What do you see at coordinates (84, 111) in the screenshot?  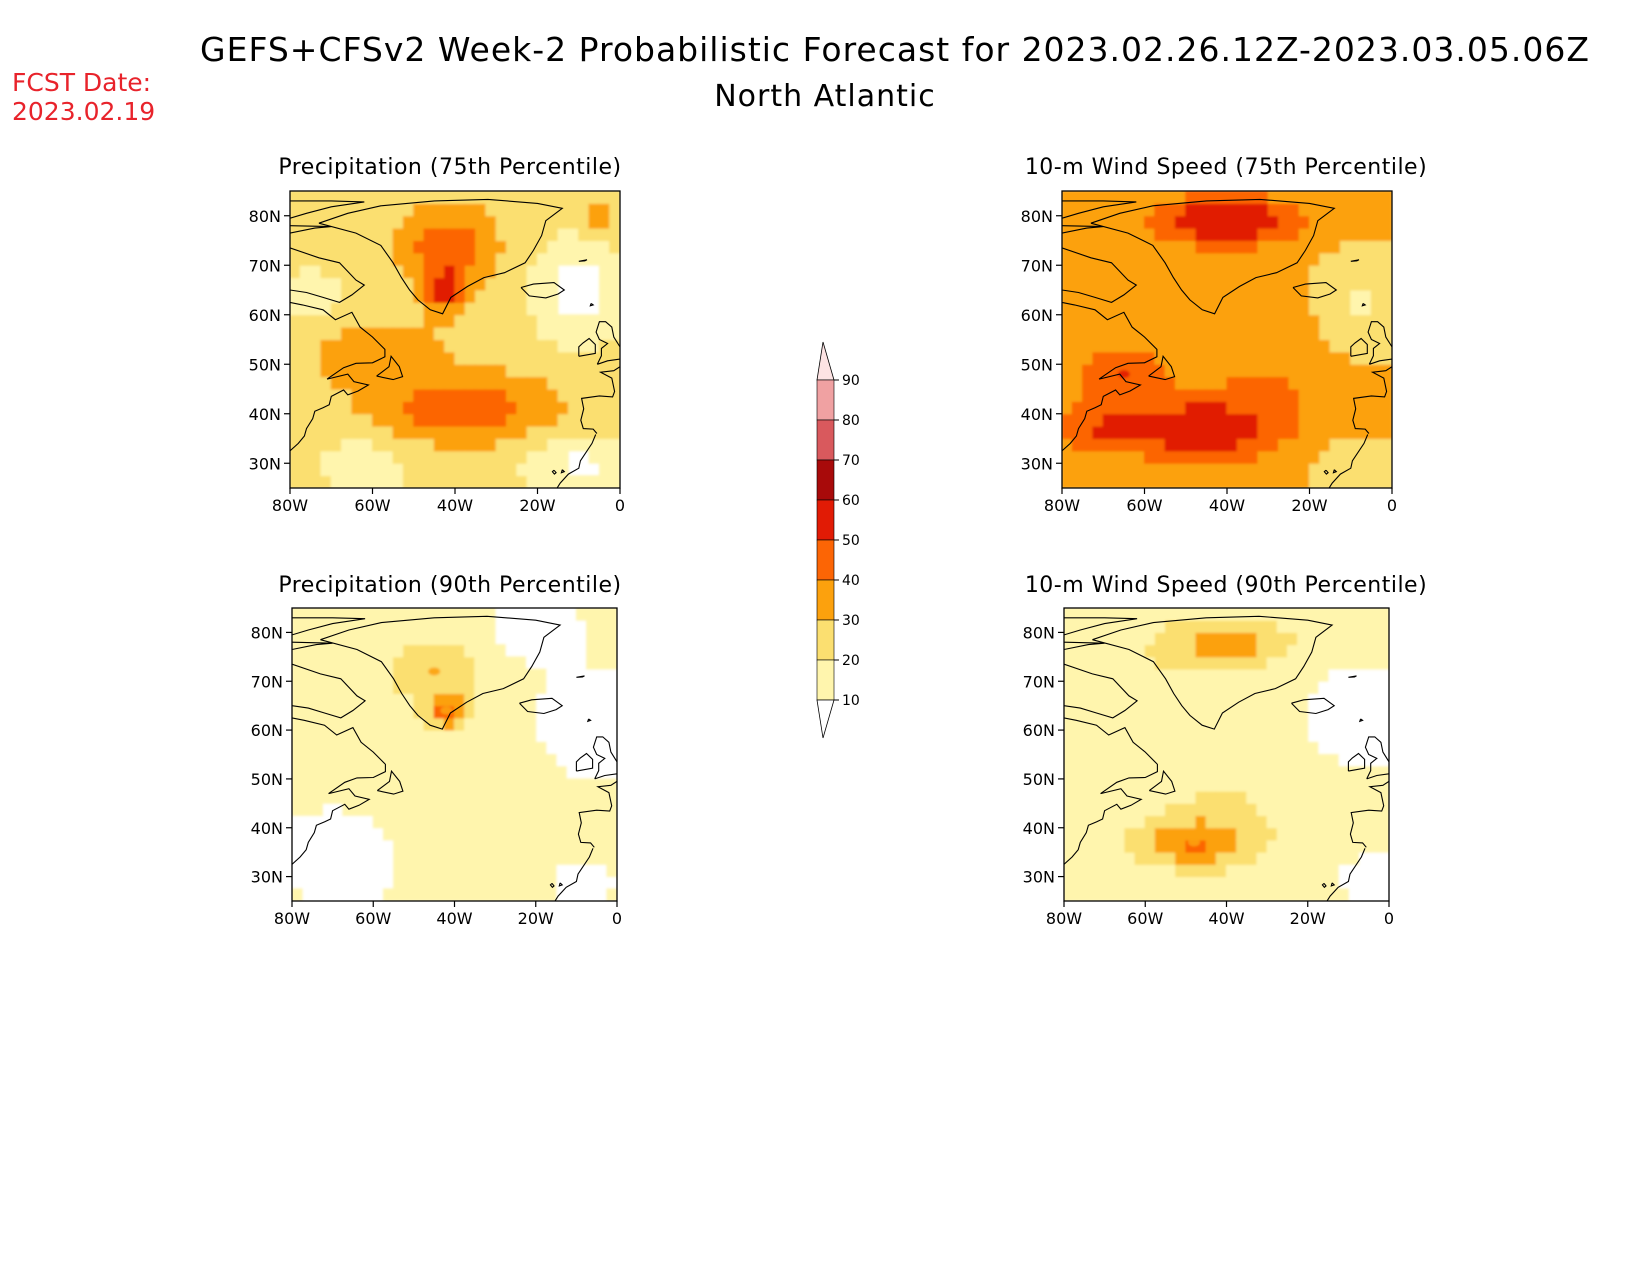 I see `forecast-date-value: 2023.02.19` at bounding box center [84, 111].